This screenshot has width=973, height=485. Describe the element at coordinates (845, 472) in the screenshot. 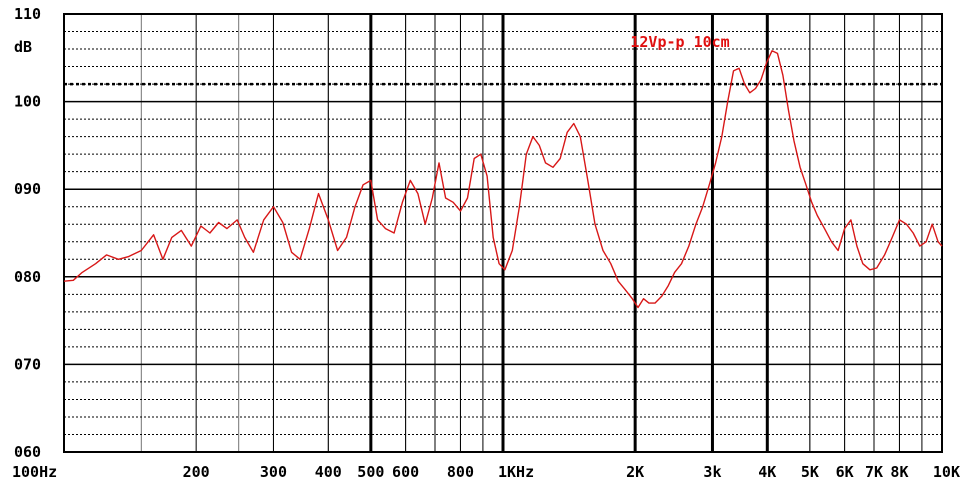

I see `x-tick-label: 6K` at that location.